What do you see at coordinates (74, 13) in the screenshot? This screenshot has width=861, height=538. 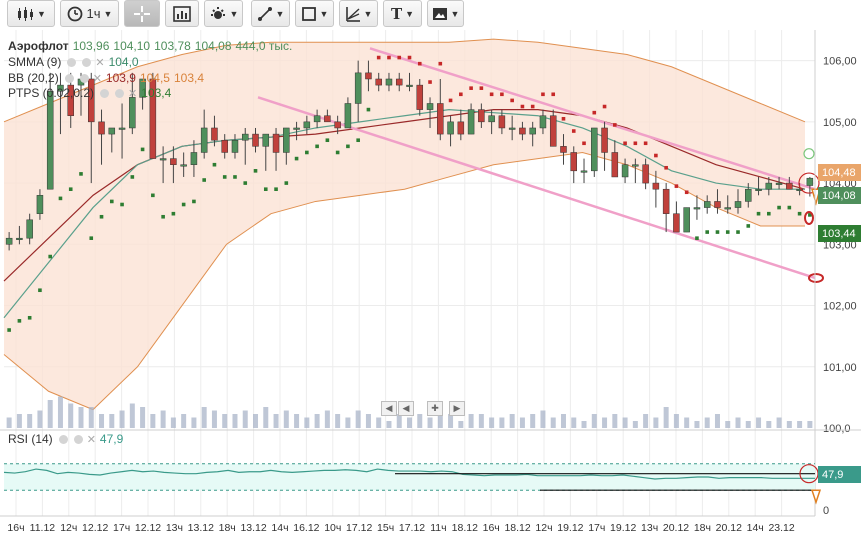 I see `clock-icon` at bounding box center [74, 13].